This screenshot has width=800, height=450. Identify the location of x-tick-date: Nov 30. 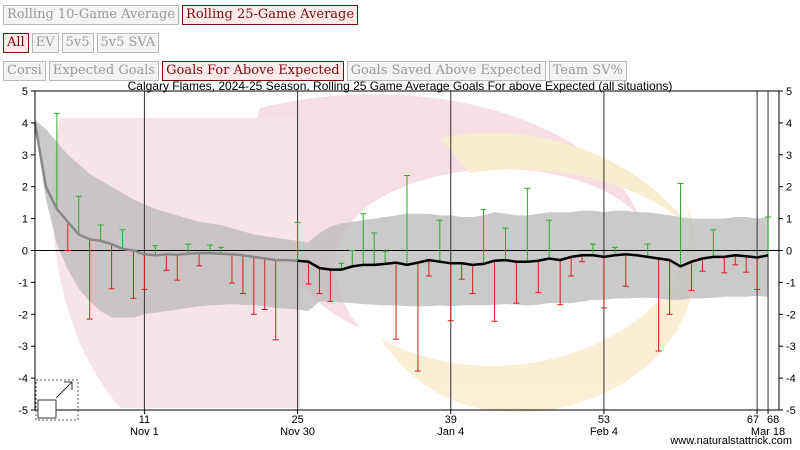
(297, 432).